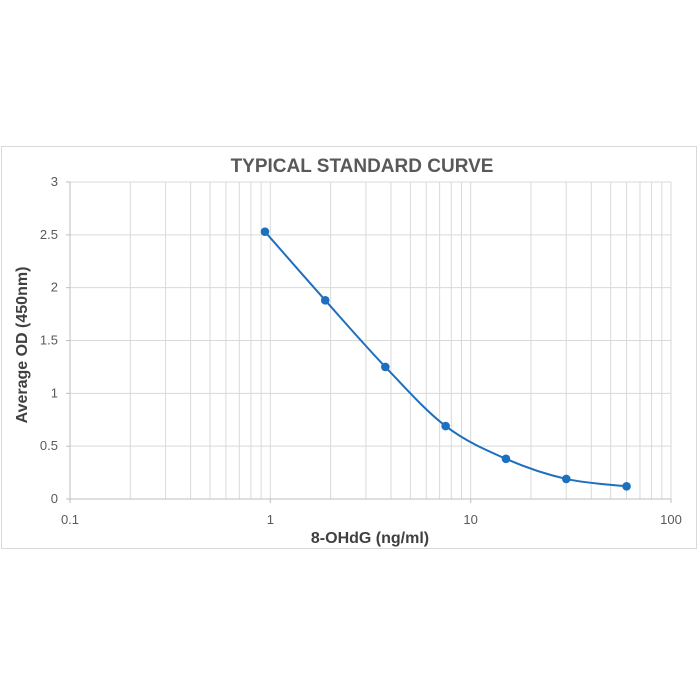 Image resolution: width=700 pixels, height=700 pixels. I want to click on y-axis-title: Average OD (450nm), so click(22, 345).